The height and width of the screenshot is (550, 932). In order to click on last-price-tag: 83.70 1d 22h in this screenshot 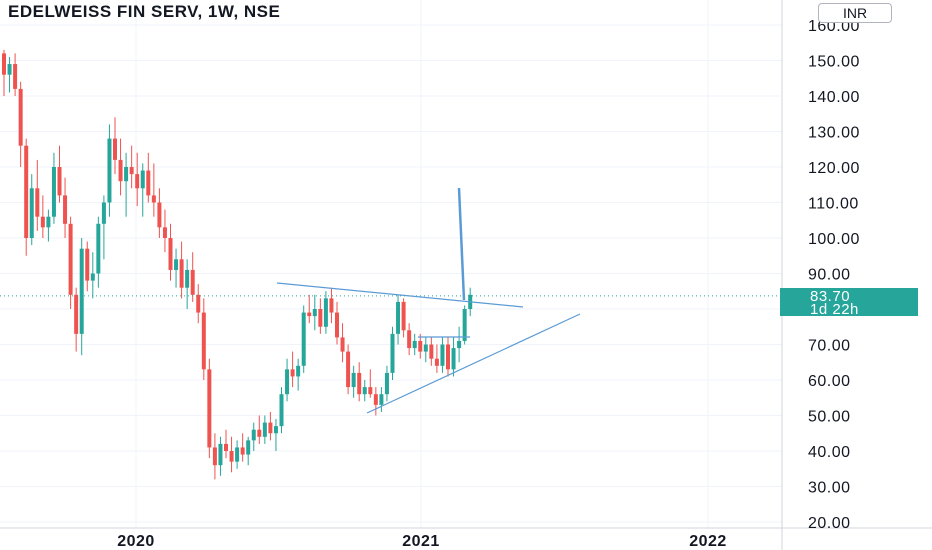, I will do `click(849, 303)`.